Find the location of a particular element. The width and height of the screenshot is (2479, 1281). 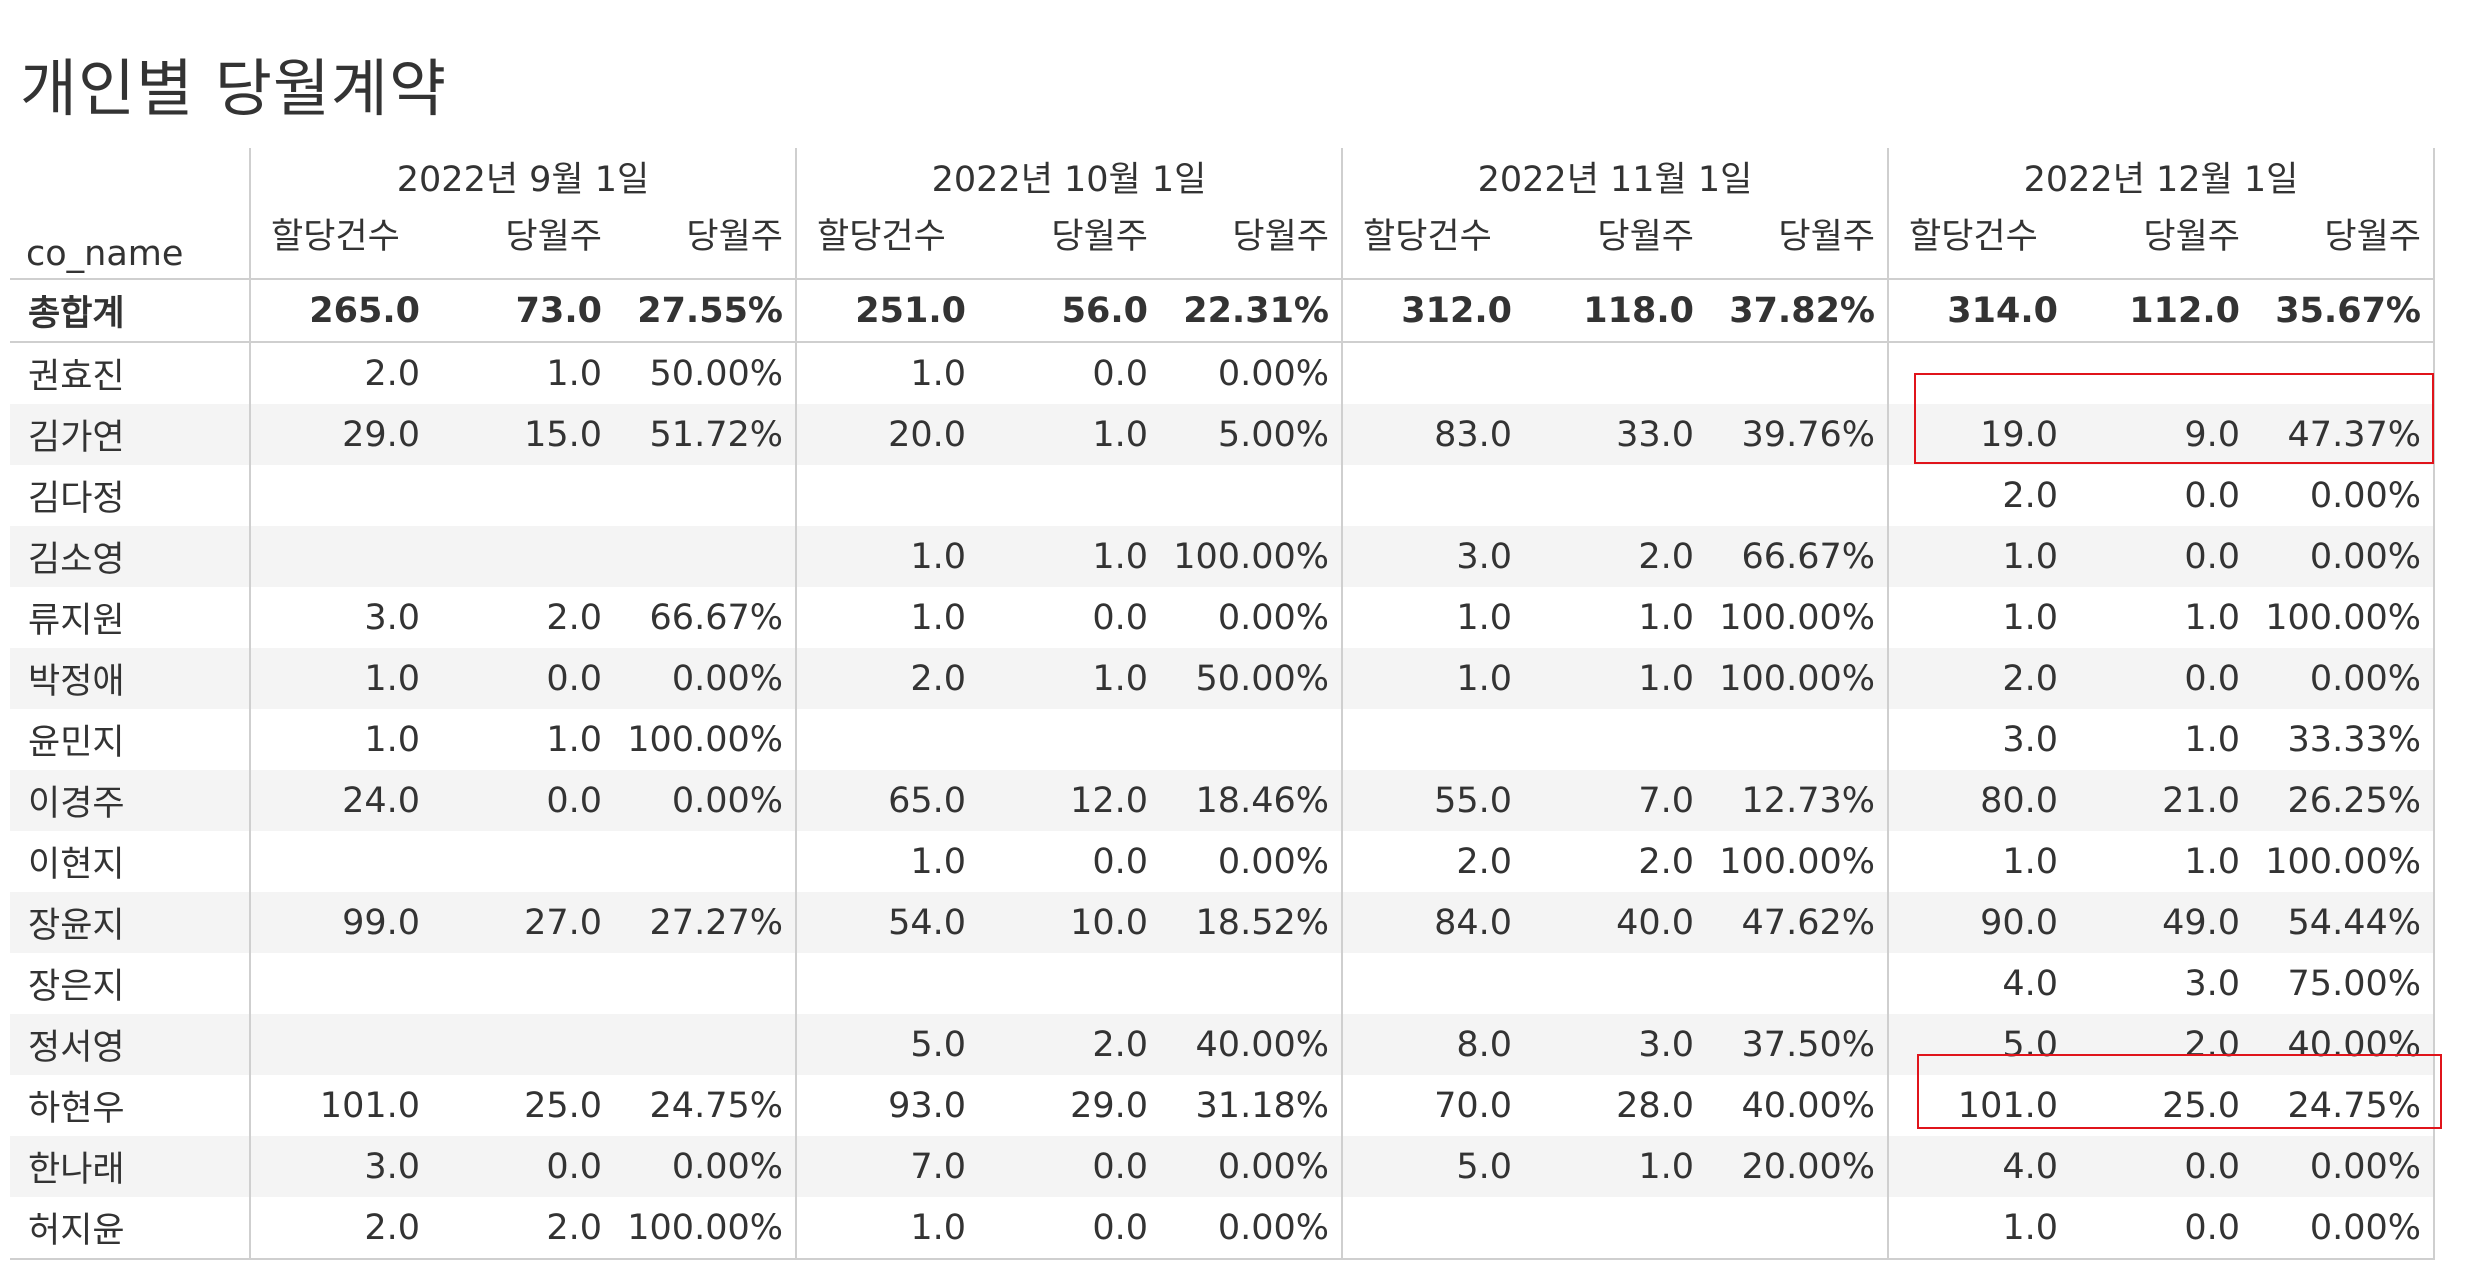

row-name: 한나래 is located at coordinates (130, 1166).